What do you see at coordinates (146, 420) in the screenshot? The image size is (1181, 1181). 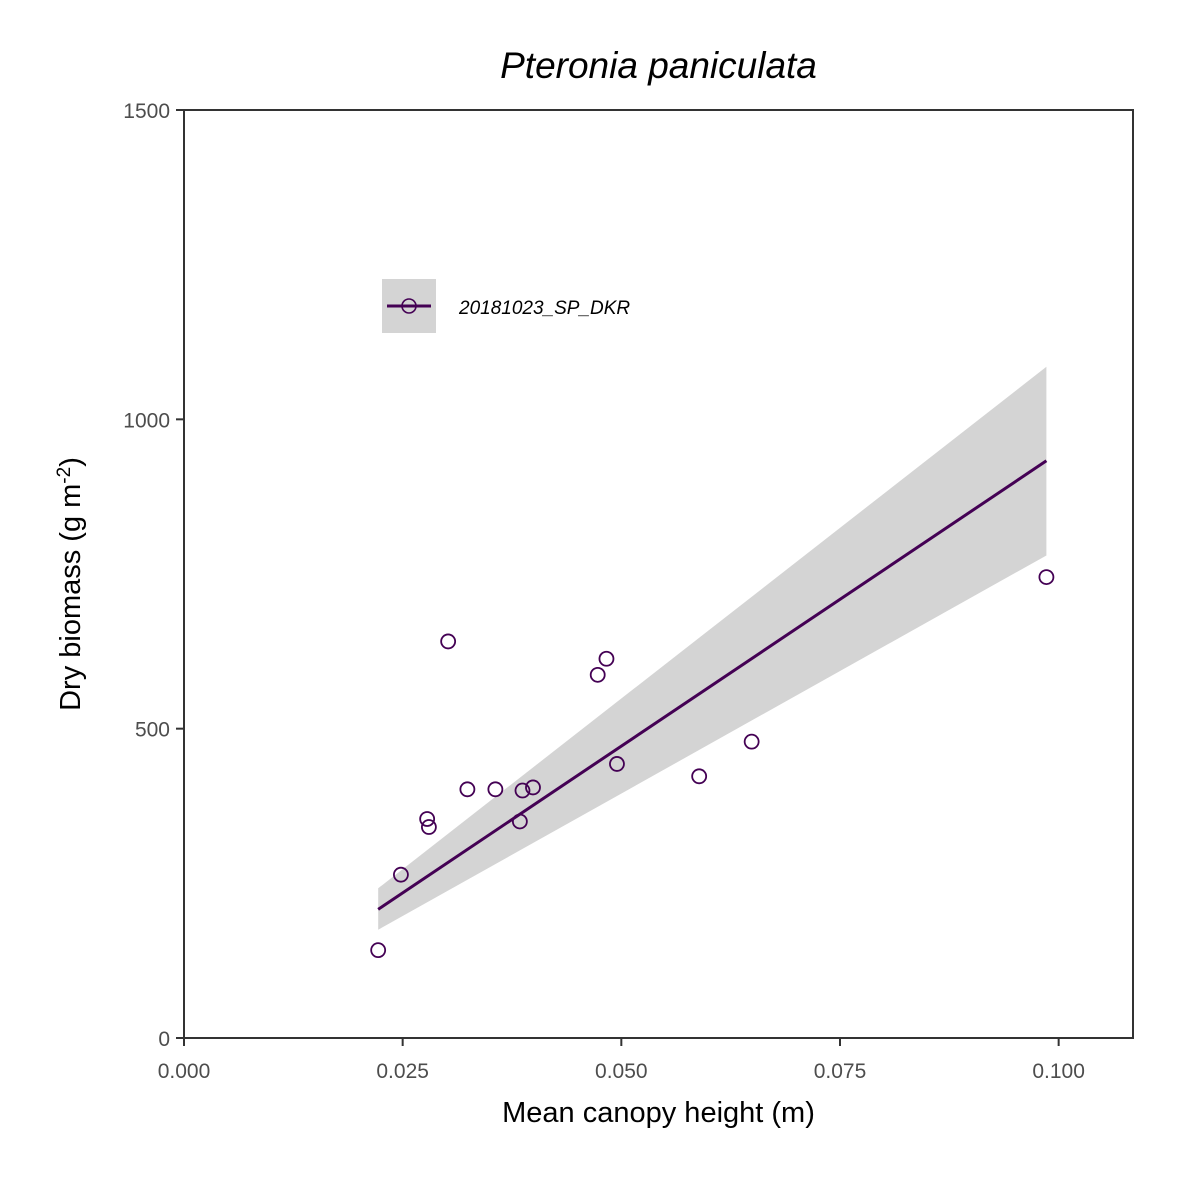 I see `y-tick-label: 1000` at bounding box center [146, 420].